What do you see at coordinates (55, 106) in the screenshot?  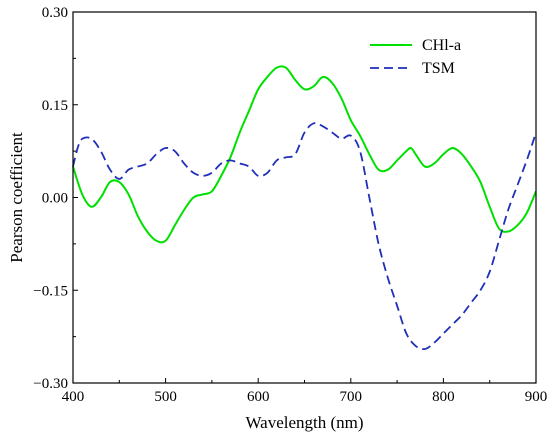 I see `y-tick-label: 0.15` at bounding box center [55, 106].